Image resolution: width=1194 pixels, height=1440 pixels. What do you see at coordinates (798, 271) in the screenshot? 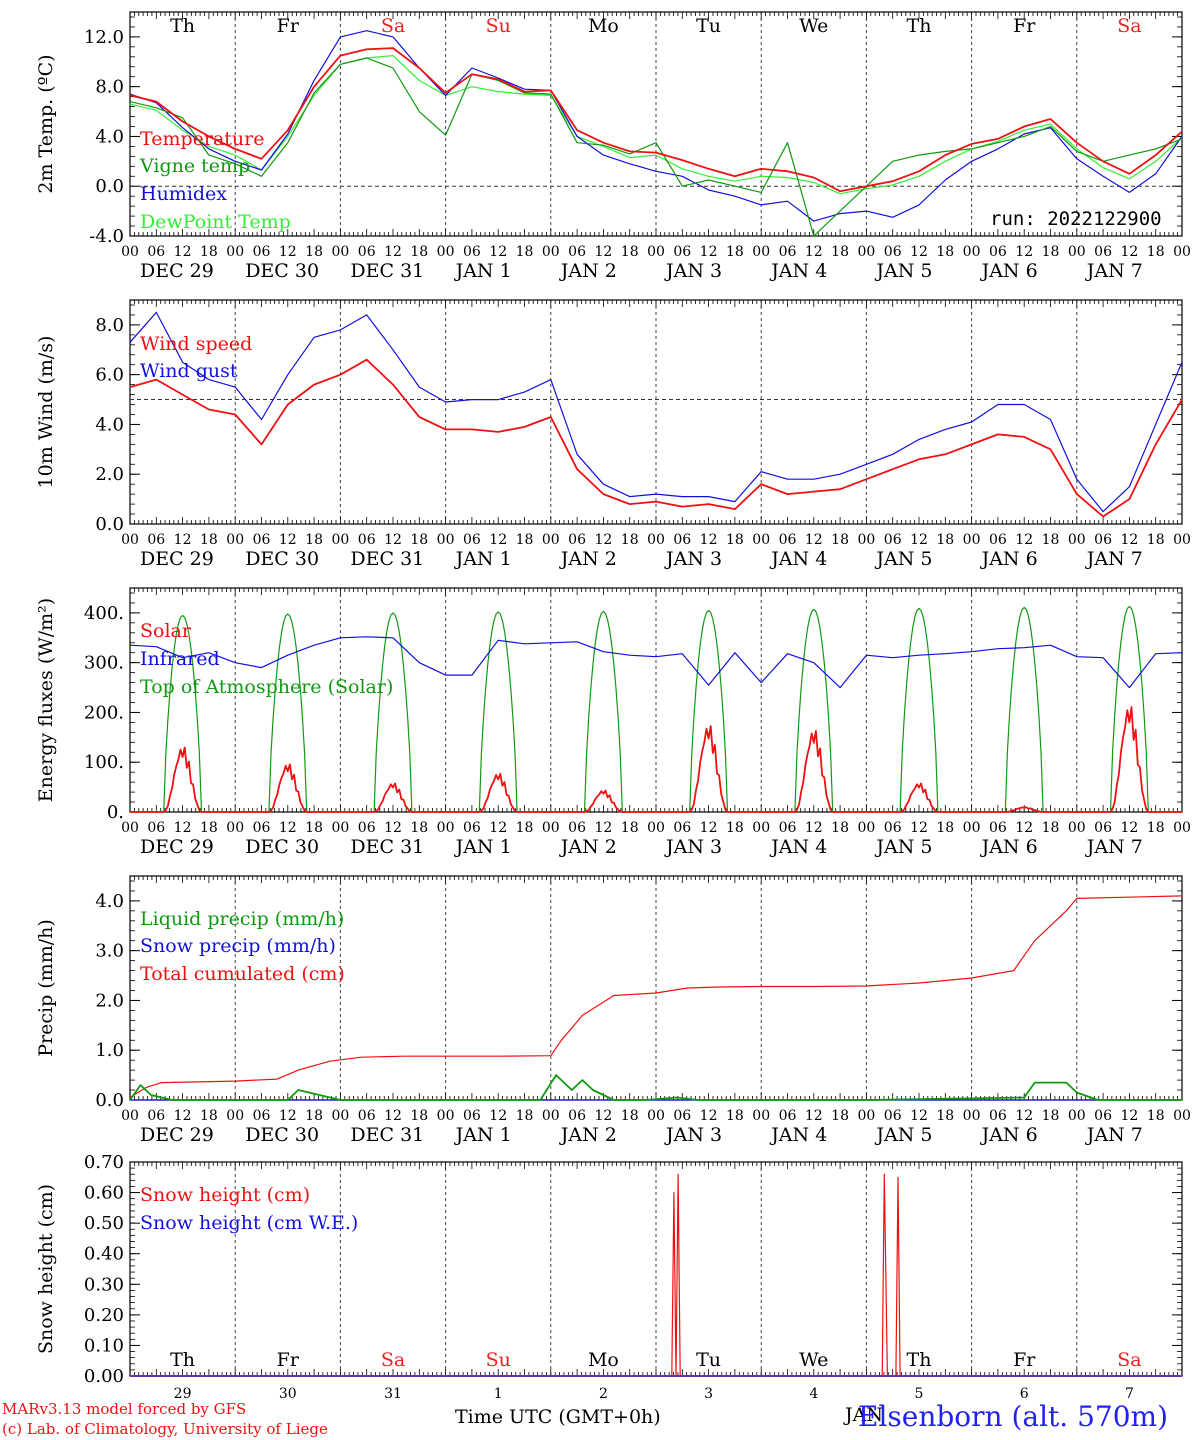
I see `date-label: JAN 4` at bounding box center [798, 271].